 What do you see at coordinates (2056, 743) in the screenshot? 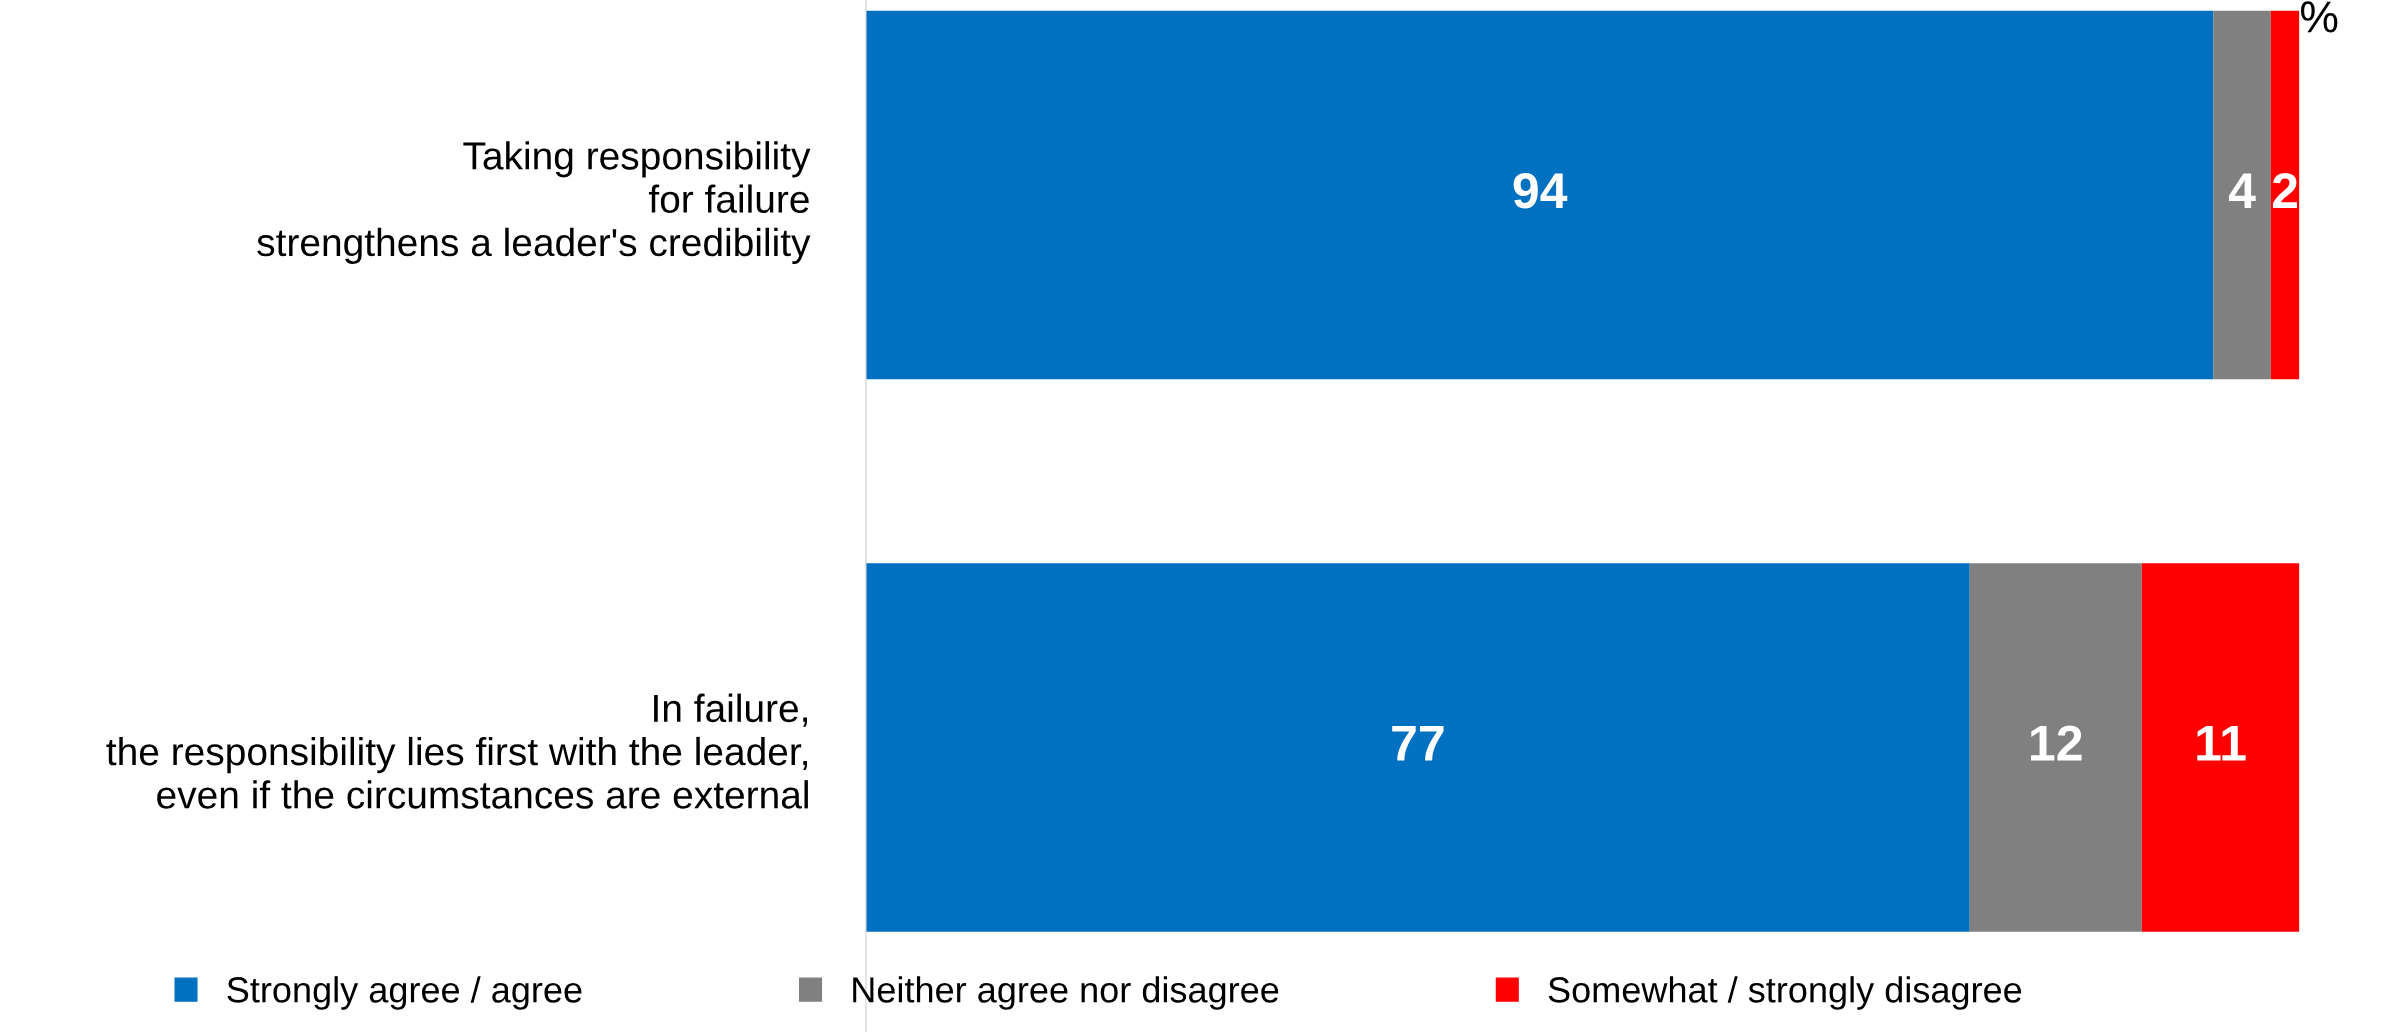
I see `data-label: 12` at bounding box center [2056, 743].